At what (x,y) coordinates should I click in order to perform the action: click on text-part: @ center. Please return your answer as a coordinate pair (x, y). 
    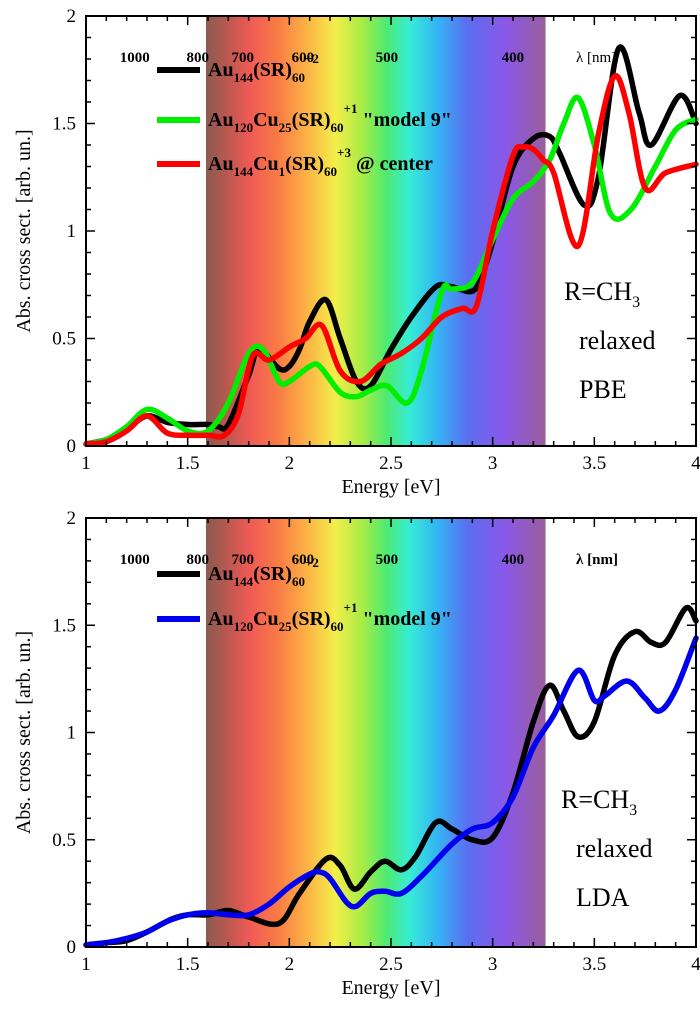
    Looking at the image, I should click on (392, 164).